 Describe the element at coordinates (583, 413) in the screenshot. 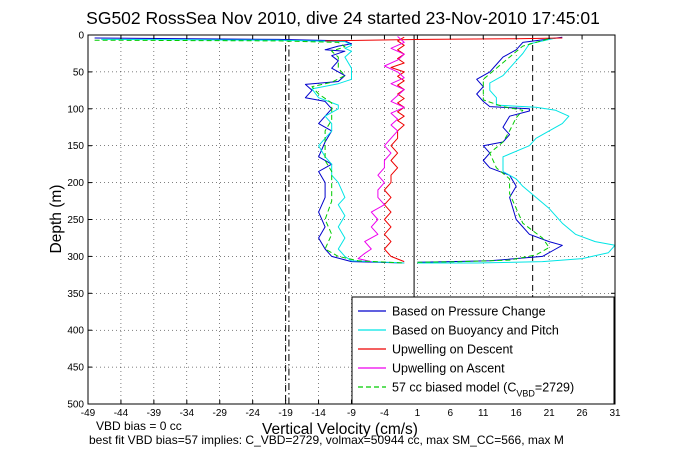

I see `x-tick-label: 26` at that location.